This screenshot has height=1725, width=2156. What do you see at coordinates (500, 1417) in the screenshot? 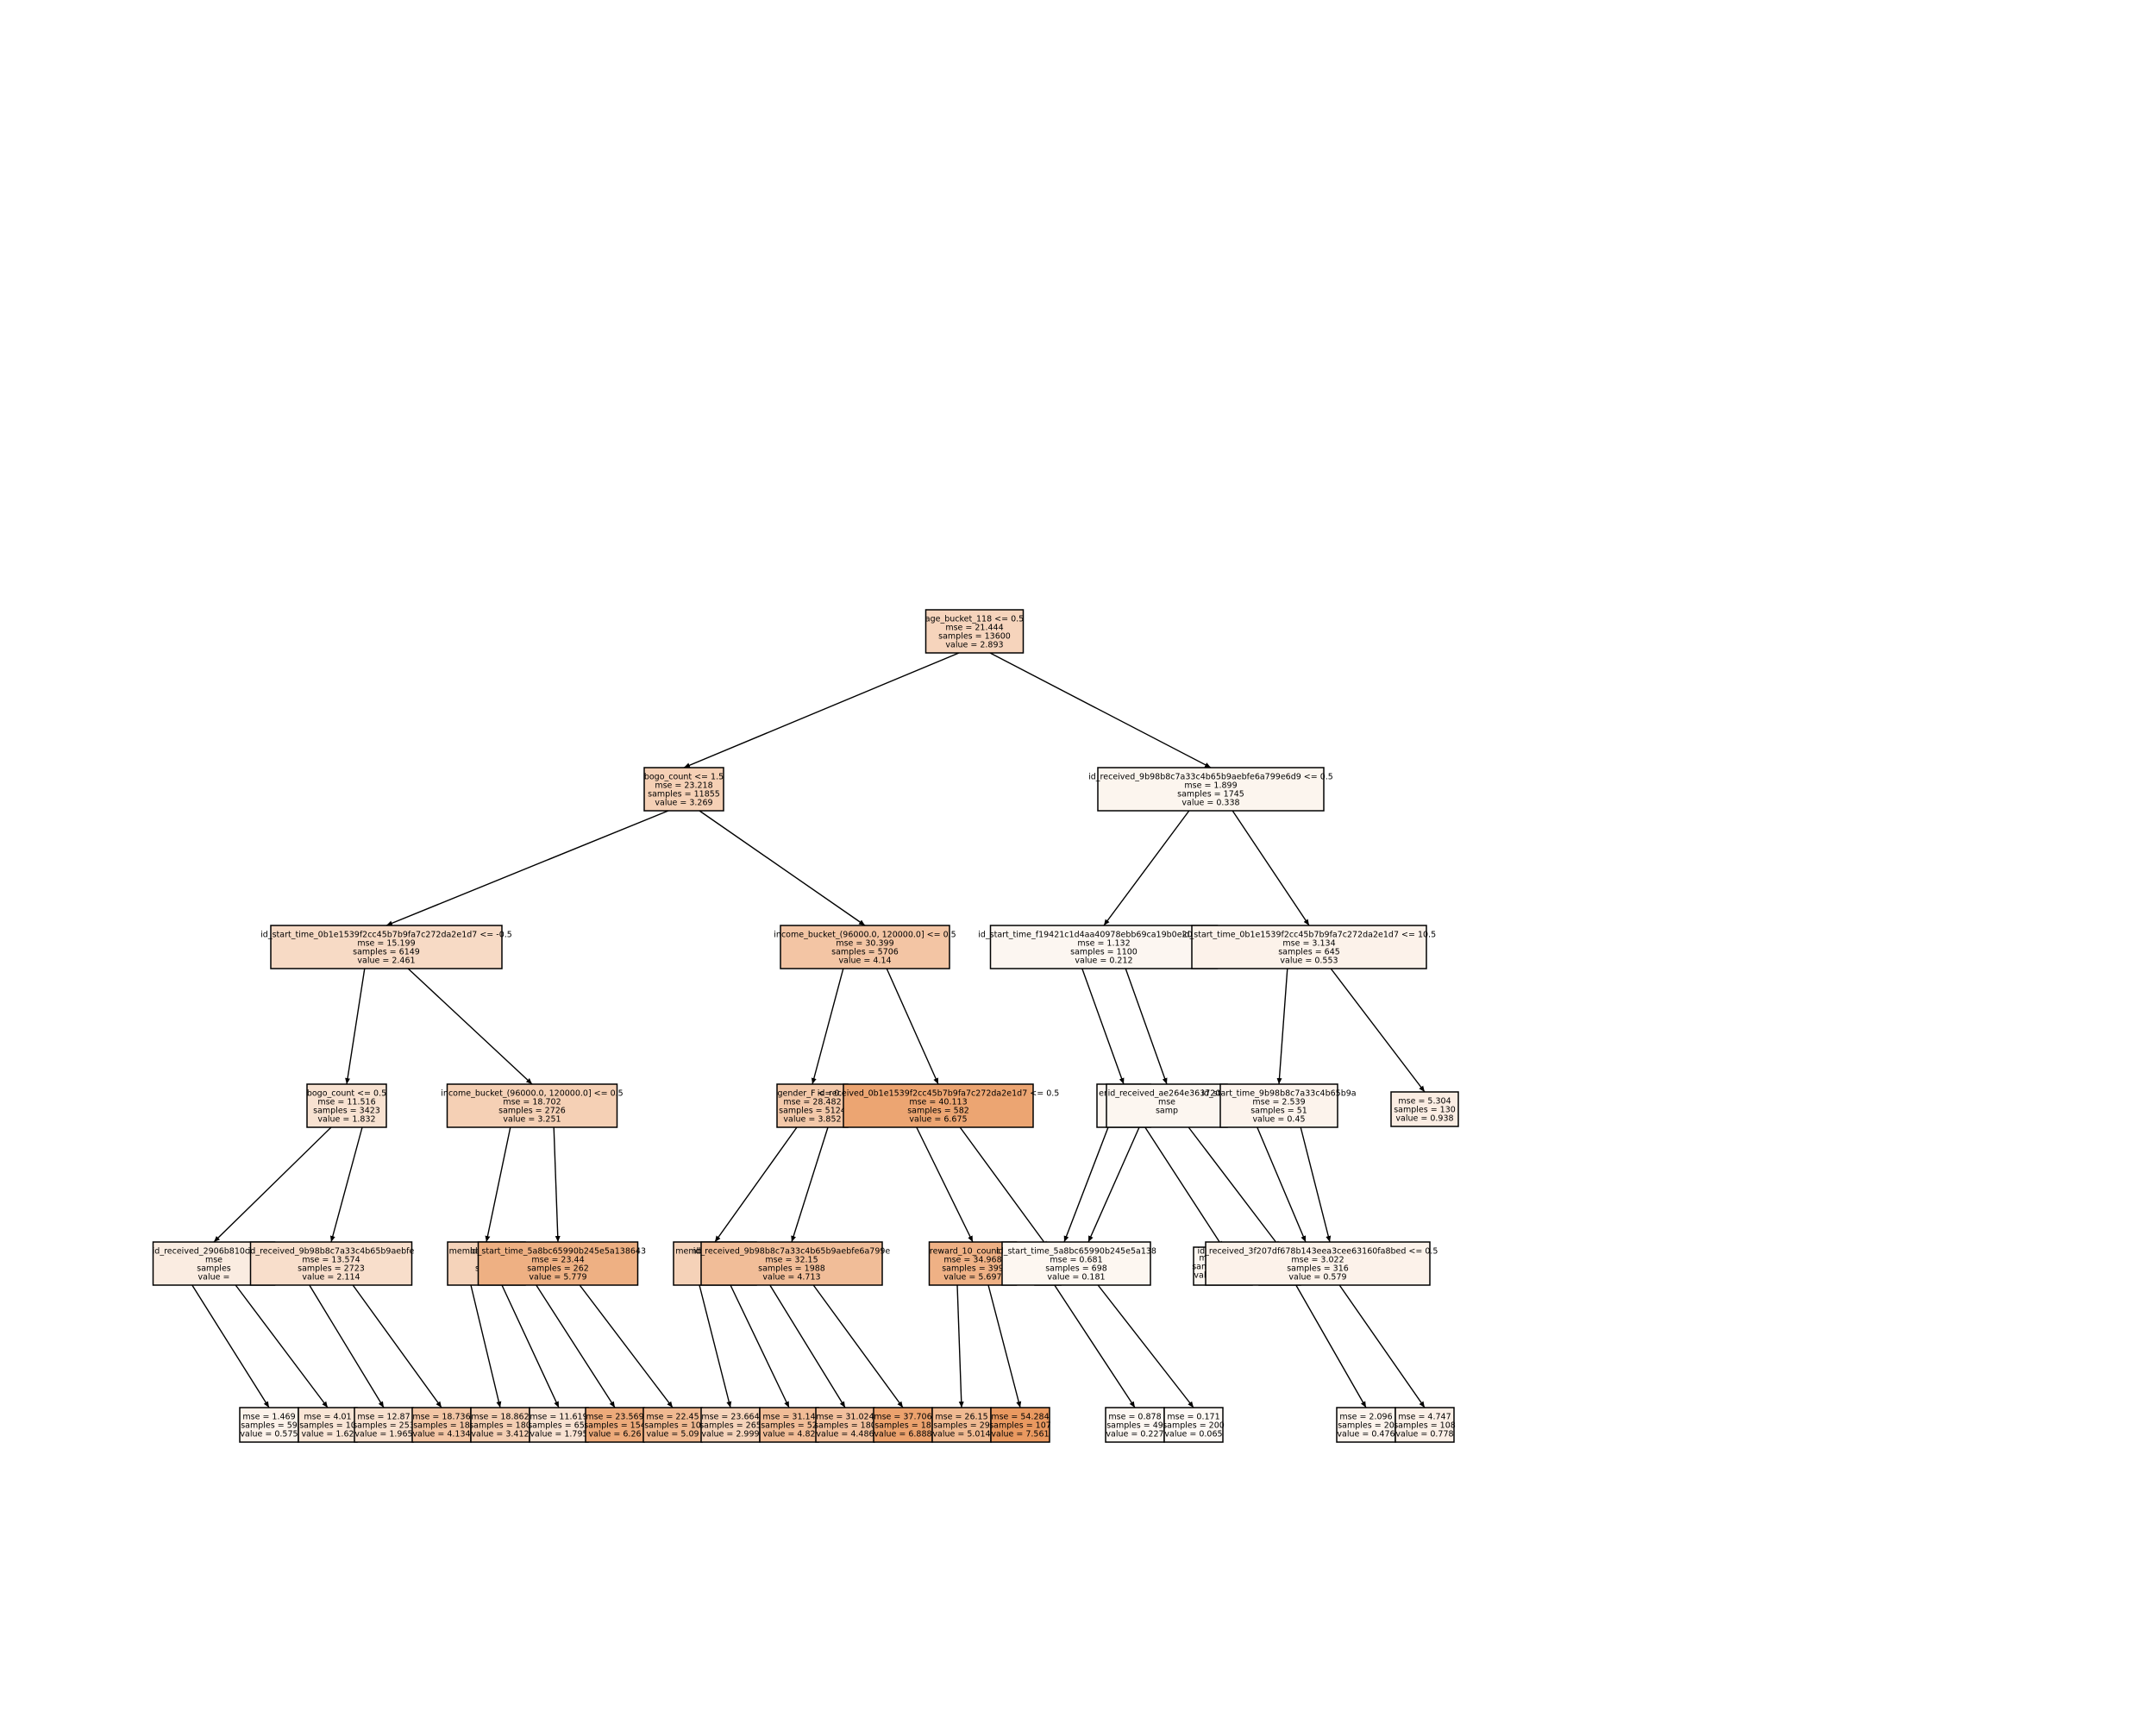
I see `node-text-line: mse = 18.862` at bounding box center [500, 1417].